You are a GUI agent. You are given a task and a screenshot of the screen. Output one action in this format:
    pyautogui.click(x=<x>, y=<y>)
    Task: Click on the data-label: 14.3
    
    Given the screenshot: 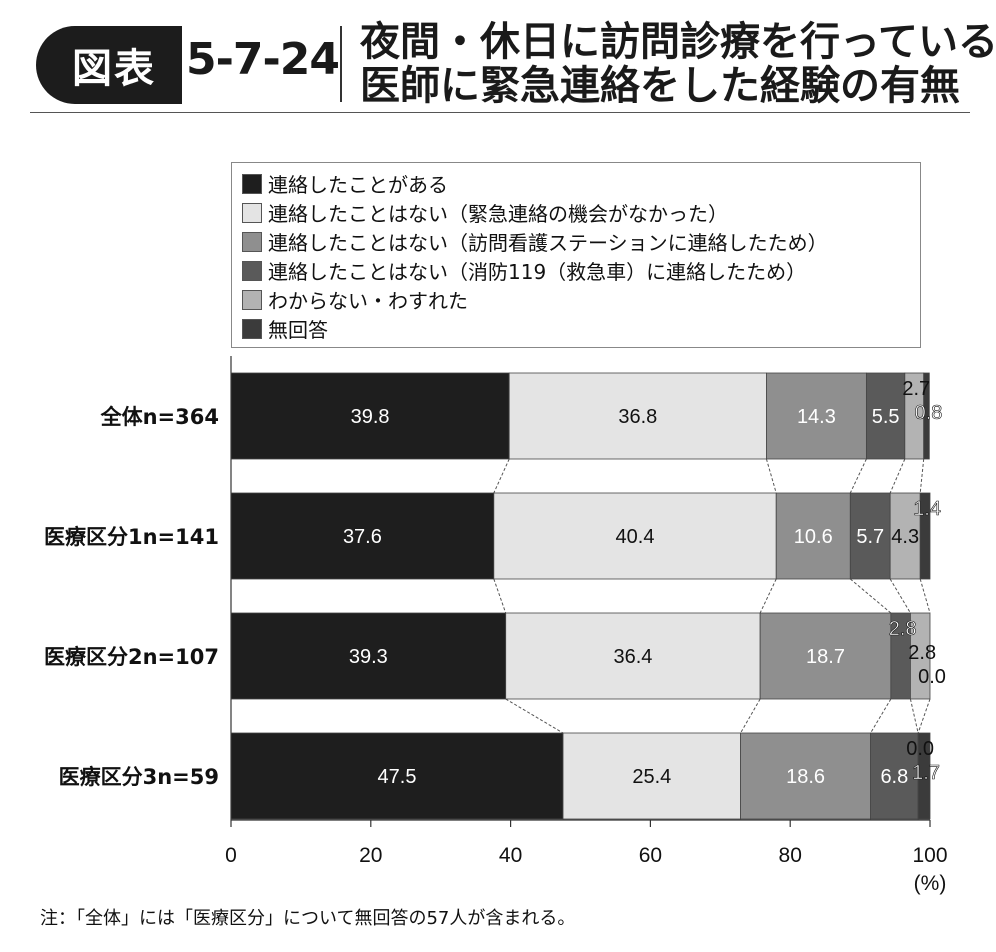 What is the action you would take?
    pyautogui.click(x=816, y=417)
    